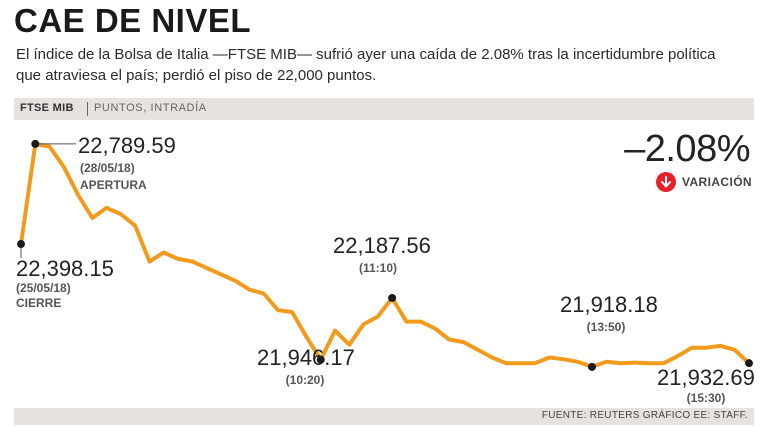 Image resolution: width=768 pixels, height=433 pixels. Describe the element at coordinates (609, 304) in the screenshot. I see `label-1350-value: 21,918.18` at that location.